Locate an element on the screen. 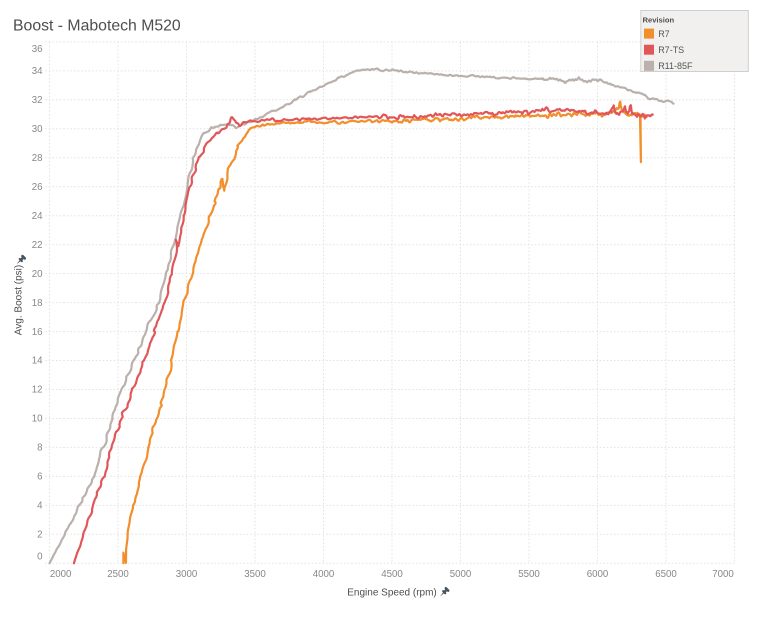  svg-text: 6500 is located at coordinates (666, 574).